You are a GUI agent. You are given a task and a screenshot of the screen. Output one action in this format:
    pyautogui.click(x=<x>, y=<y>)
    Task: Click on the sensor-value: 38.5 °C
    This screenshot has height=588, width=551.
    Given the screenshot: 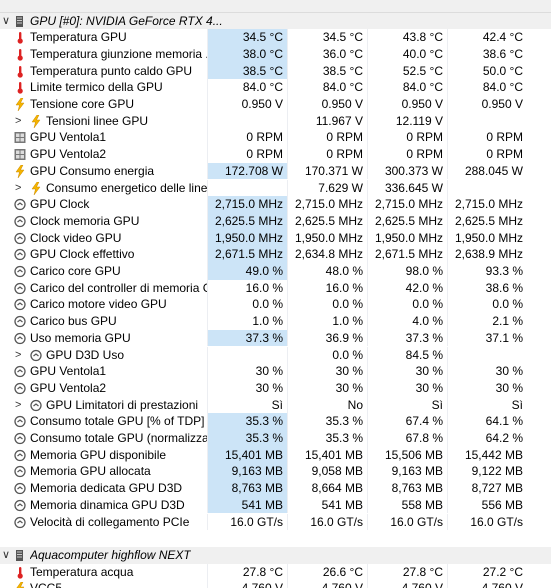 What is the action you would take?
    pyautogui.click(x=247, y=71)
    